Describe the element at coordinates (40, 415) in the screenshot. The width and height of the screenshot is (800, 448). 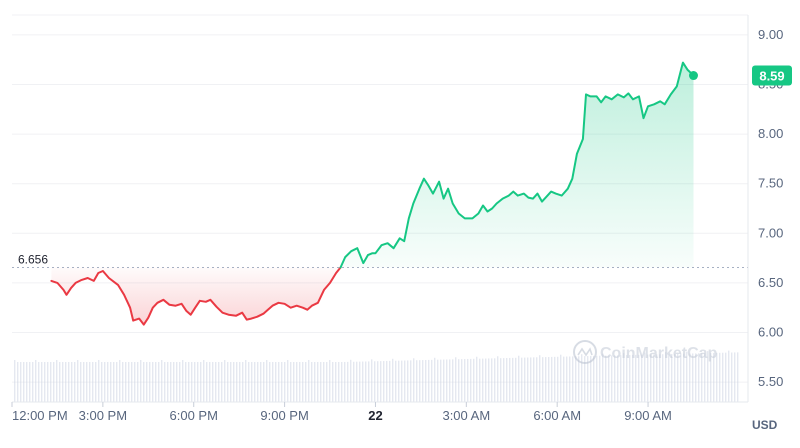
I see `x-tick-label: 12:00 PM` at that location.